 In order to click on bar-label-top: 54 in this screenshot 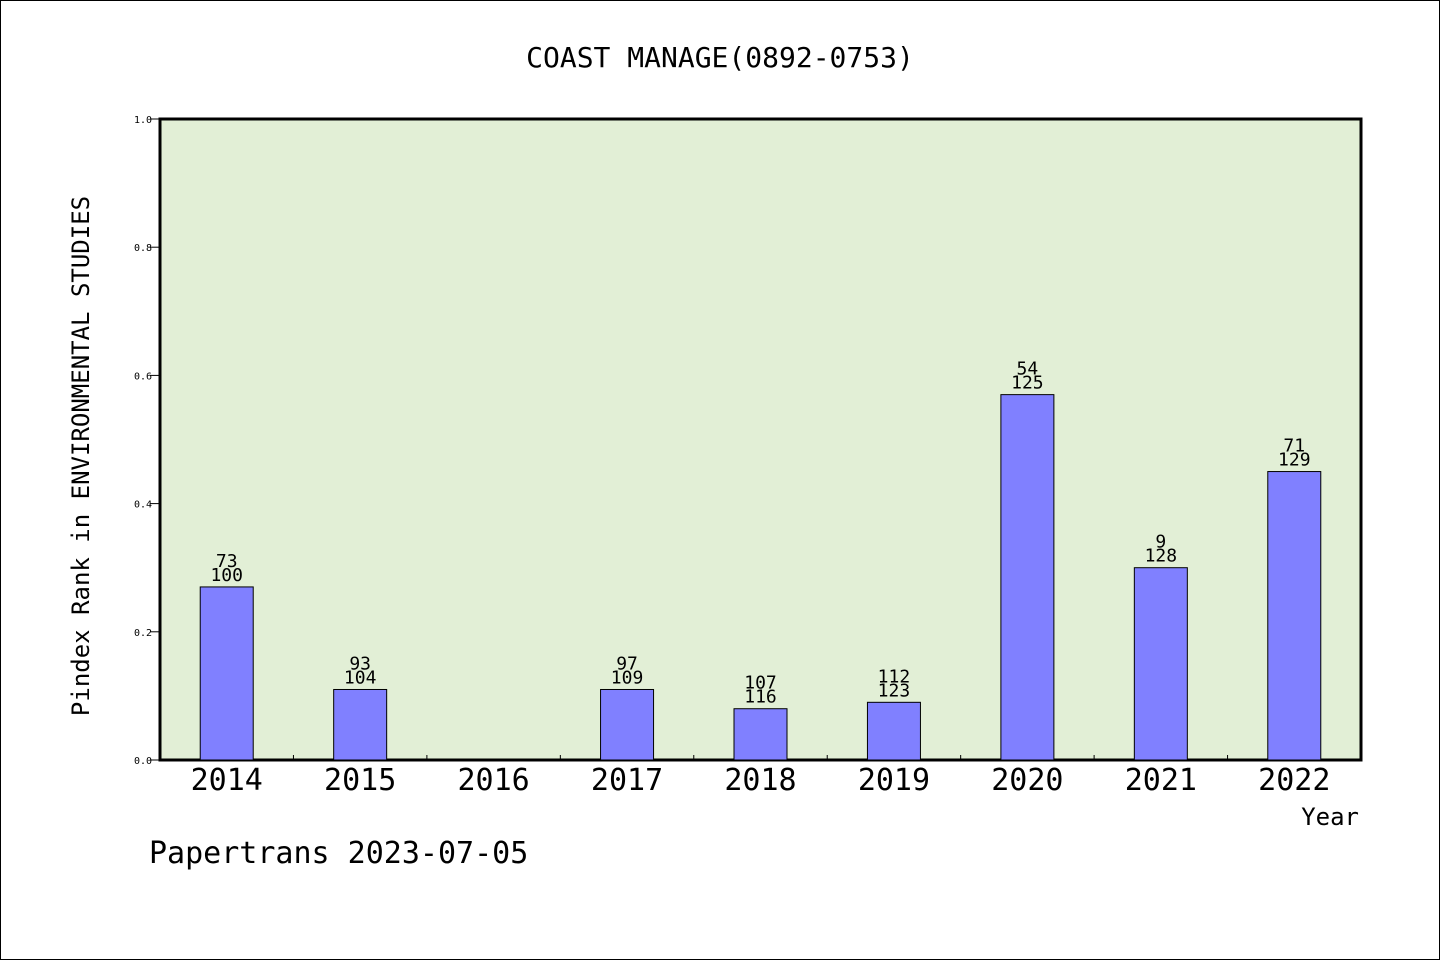, I will do `click(1028, 369)`.